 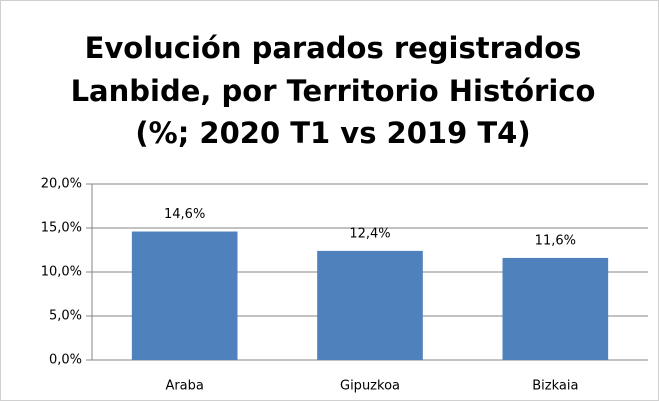 What do you see at coordinates (333, 91) in the screenshot?
I see `chart-title: Lanbide, por Territorio Histórico` at bounding box center [333, 91].